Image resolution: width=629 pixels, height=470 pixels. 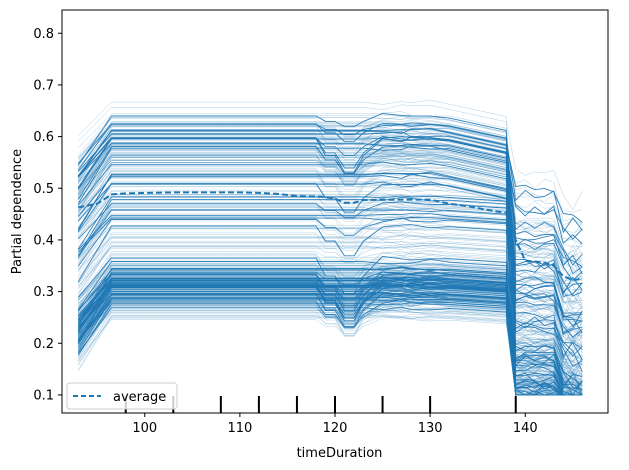 I want to click on x-axis-label: timeDuration, so click(x=340, y=453).